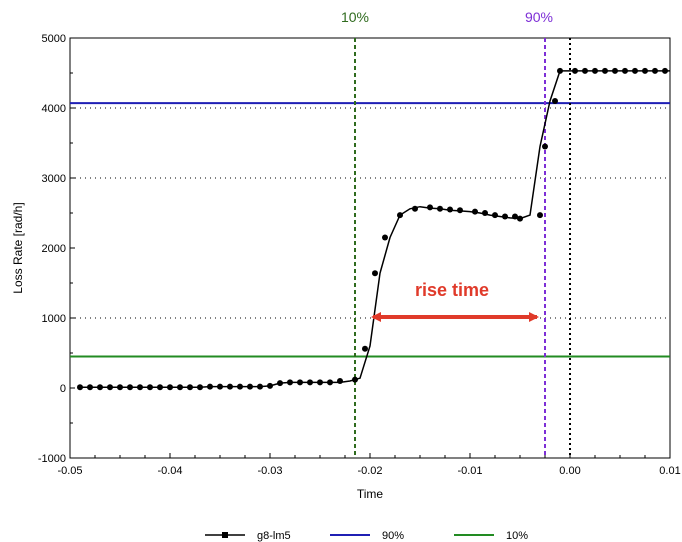 This screenshot has height=542, width=682. I want to click on y-tick-label: 4000, so click(54, 109).